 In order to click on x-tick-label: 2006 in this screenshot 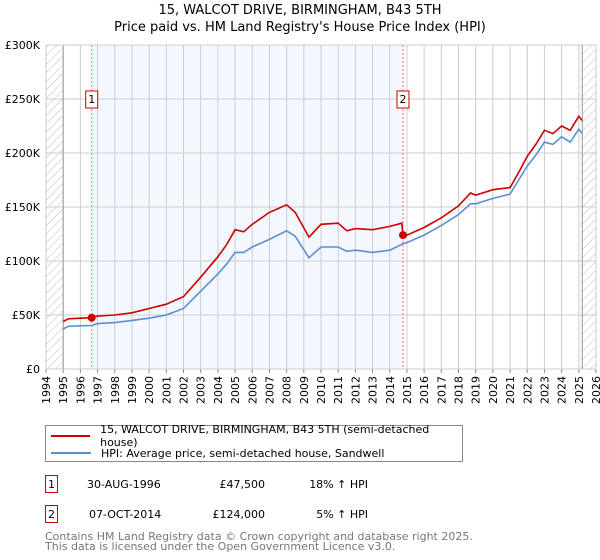, I will do `click(252, 390)`.